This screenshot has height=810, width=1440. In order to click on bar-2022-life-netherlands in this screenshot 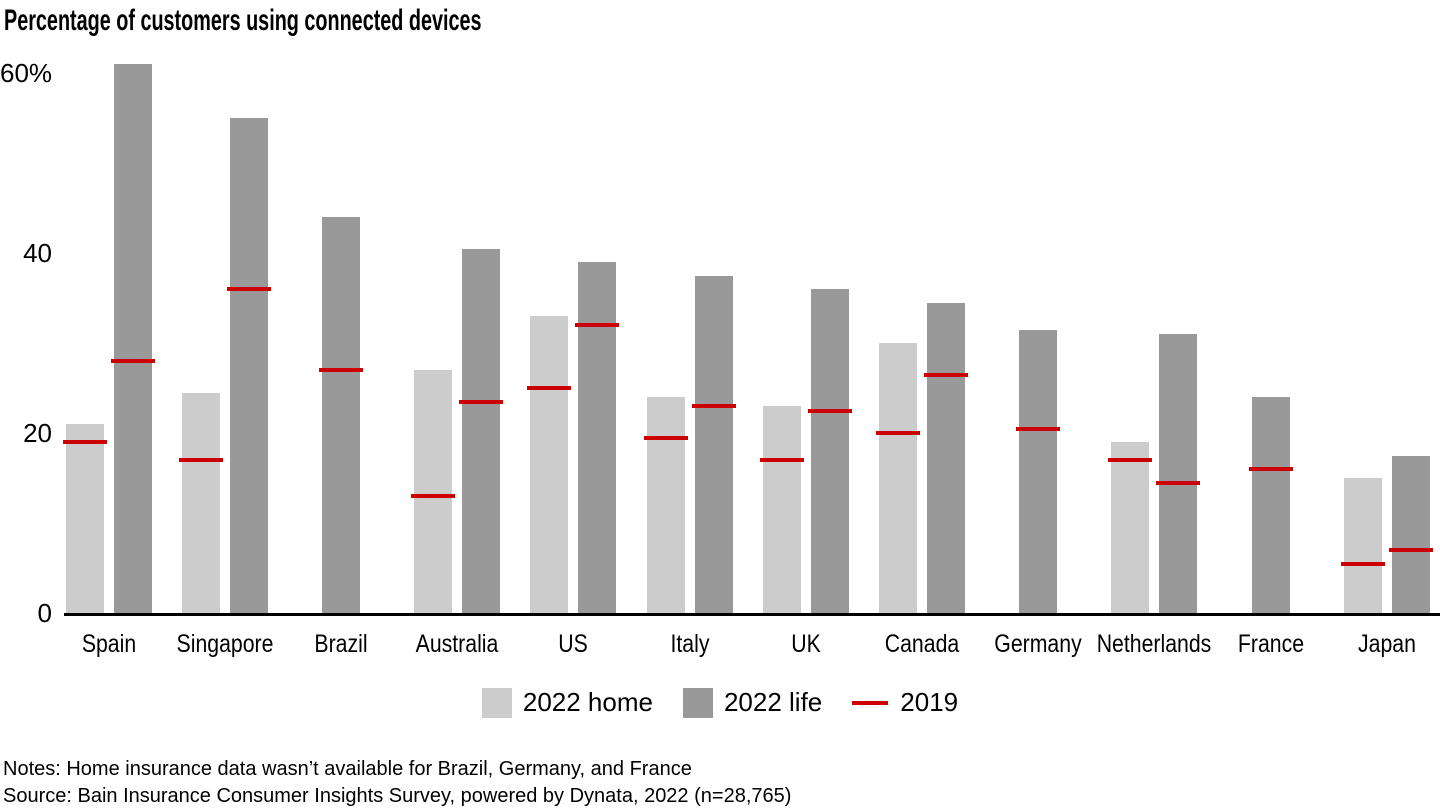, I will do `click(1178, 473)`.